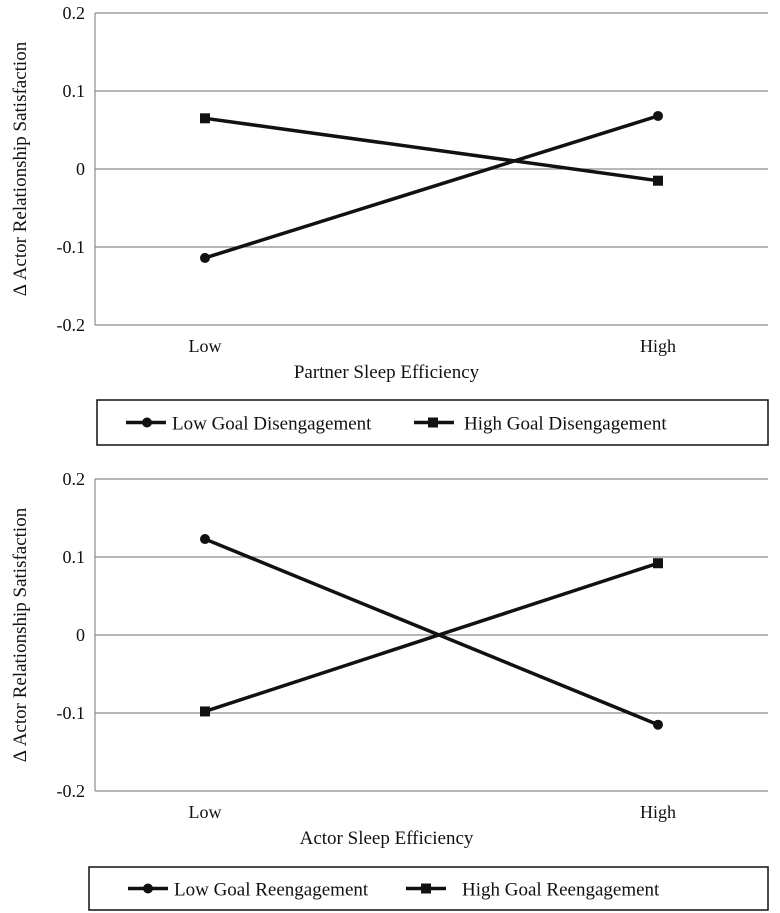  I want to click on legend-label-1: Low Goal Disengagement, so click(272, 424).